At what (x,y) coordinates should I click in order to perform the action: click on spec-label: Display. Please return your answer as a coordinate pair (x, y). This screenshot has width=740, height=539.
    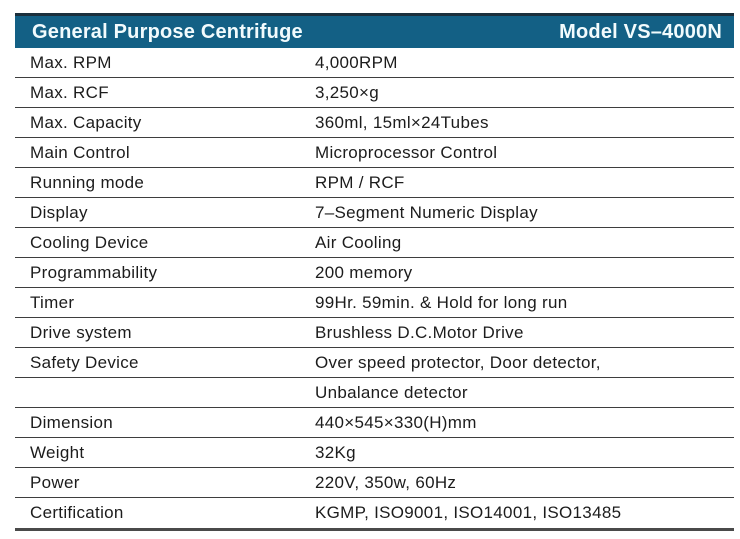
    Looking at the image, I should click on (59, 212).